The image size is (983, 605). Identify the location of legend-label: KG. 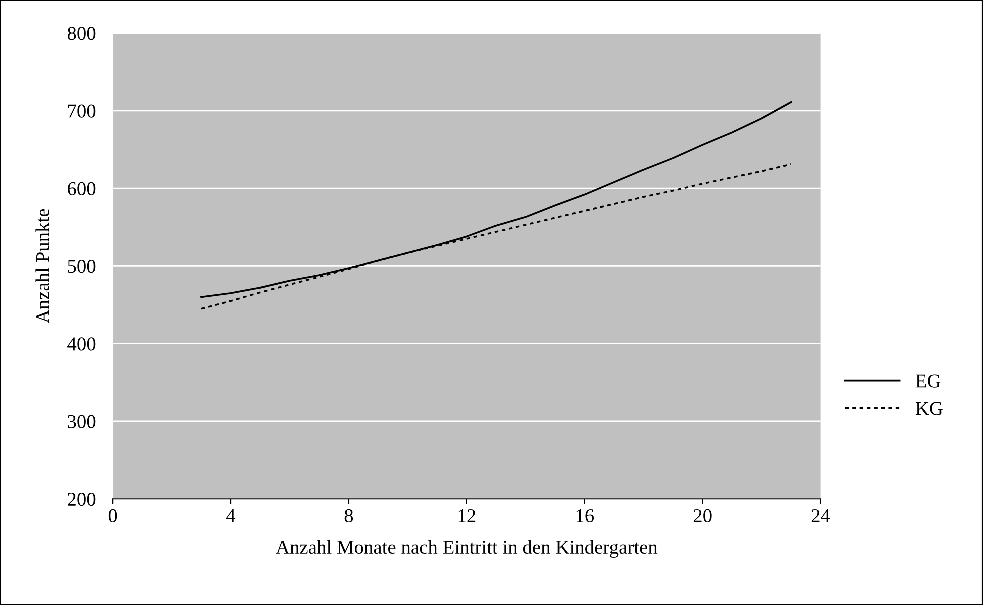
(929, 409).